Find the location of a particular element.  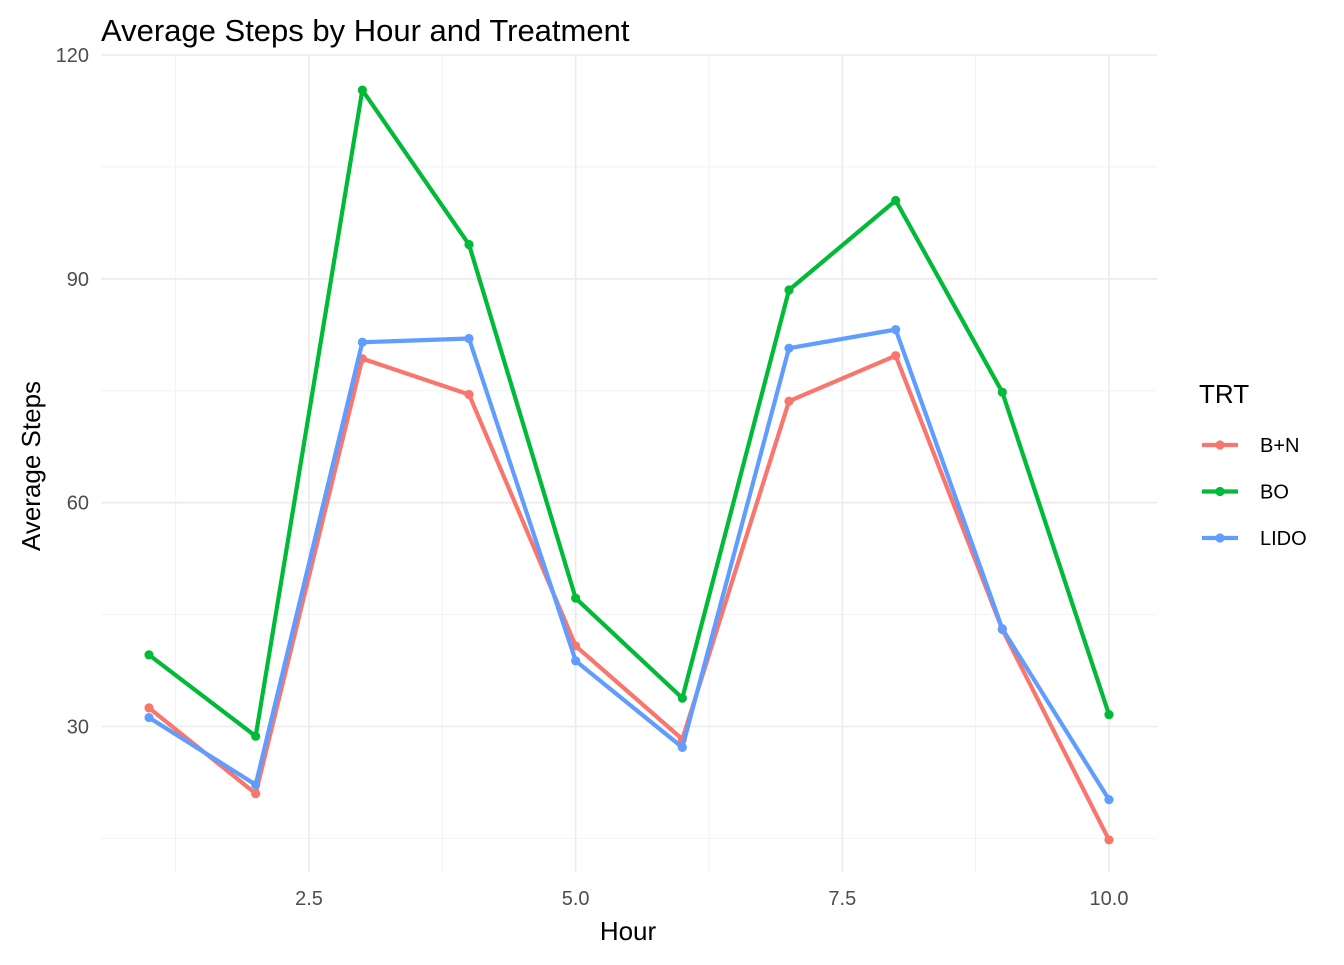

y-tick-label: 90 is located at coordinates (78, 280).